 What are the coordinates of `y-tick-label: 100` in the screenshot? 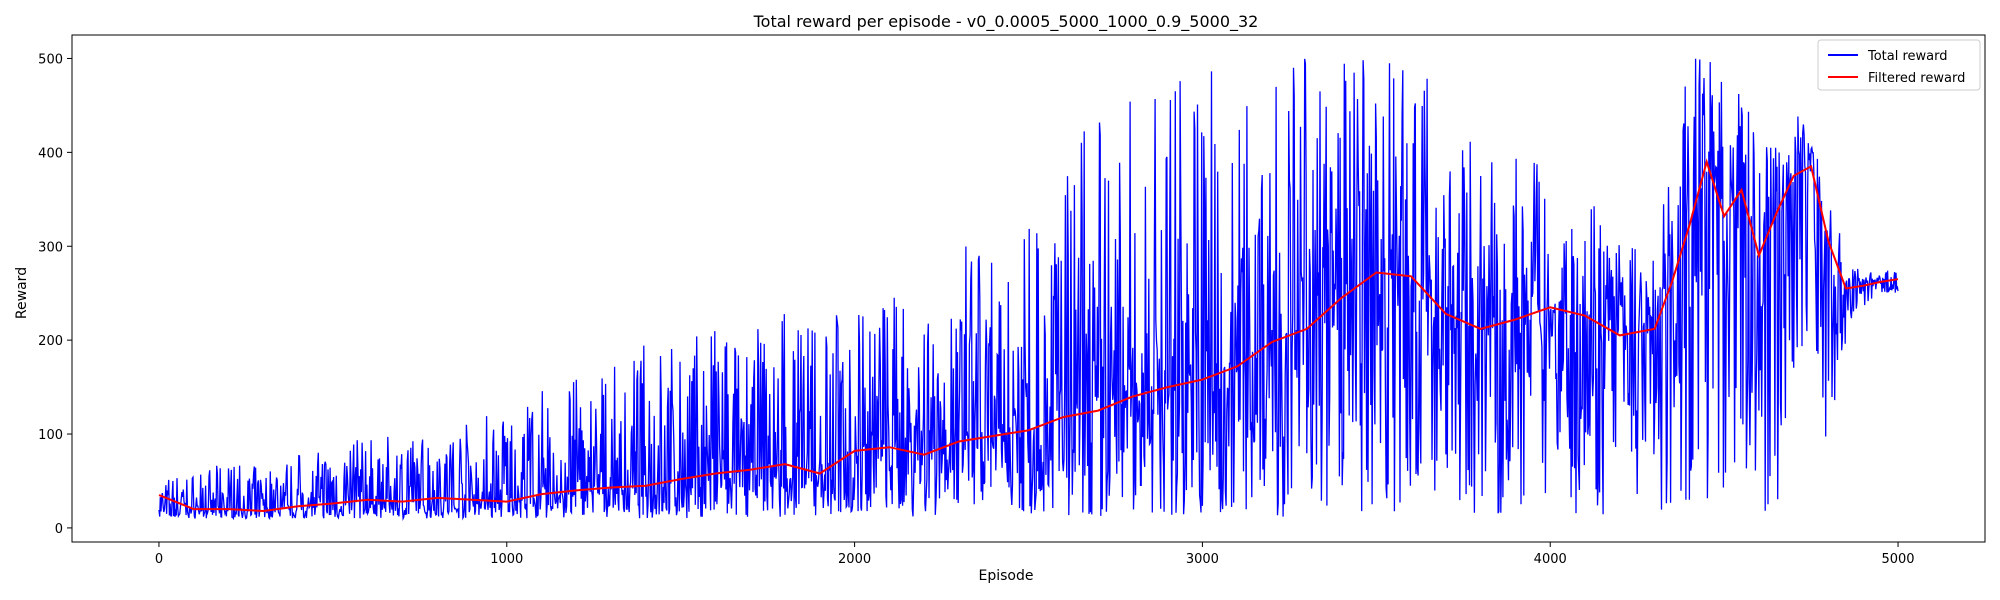 It's located at (50, 435).